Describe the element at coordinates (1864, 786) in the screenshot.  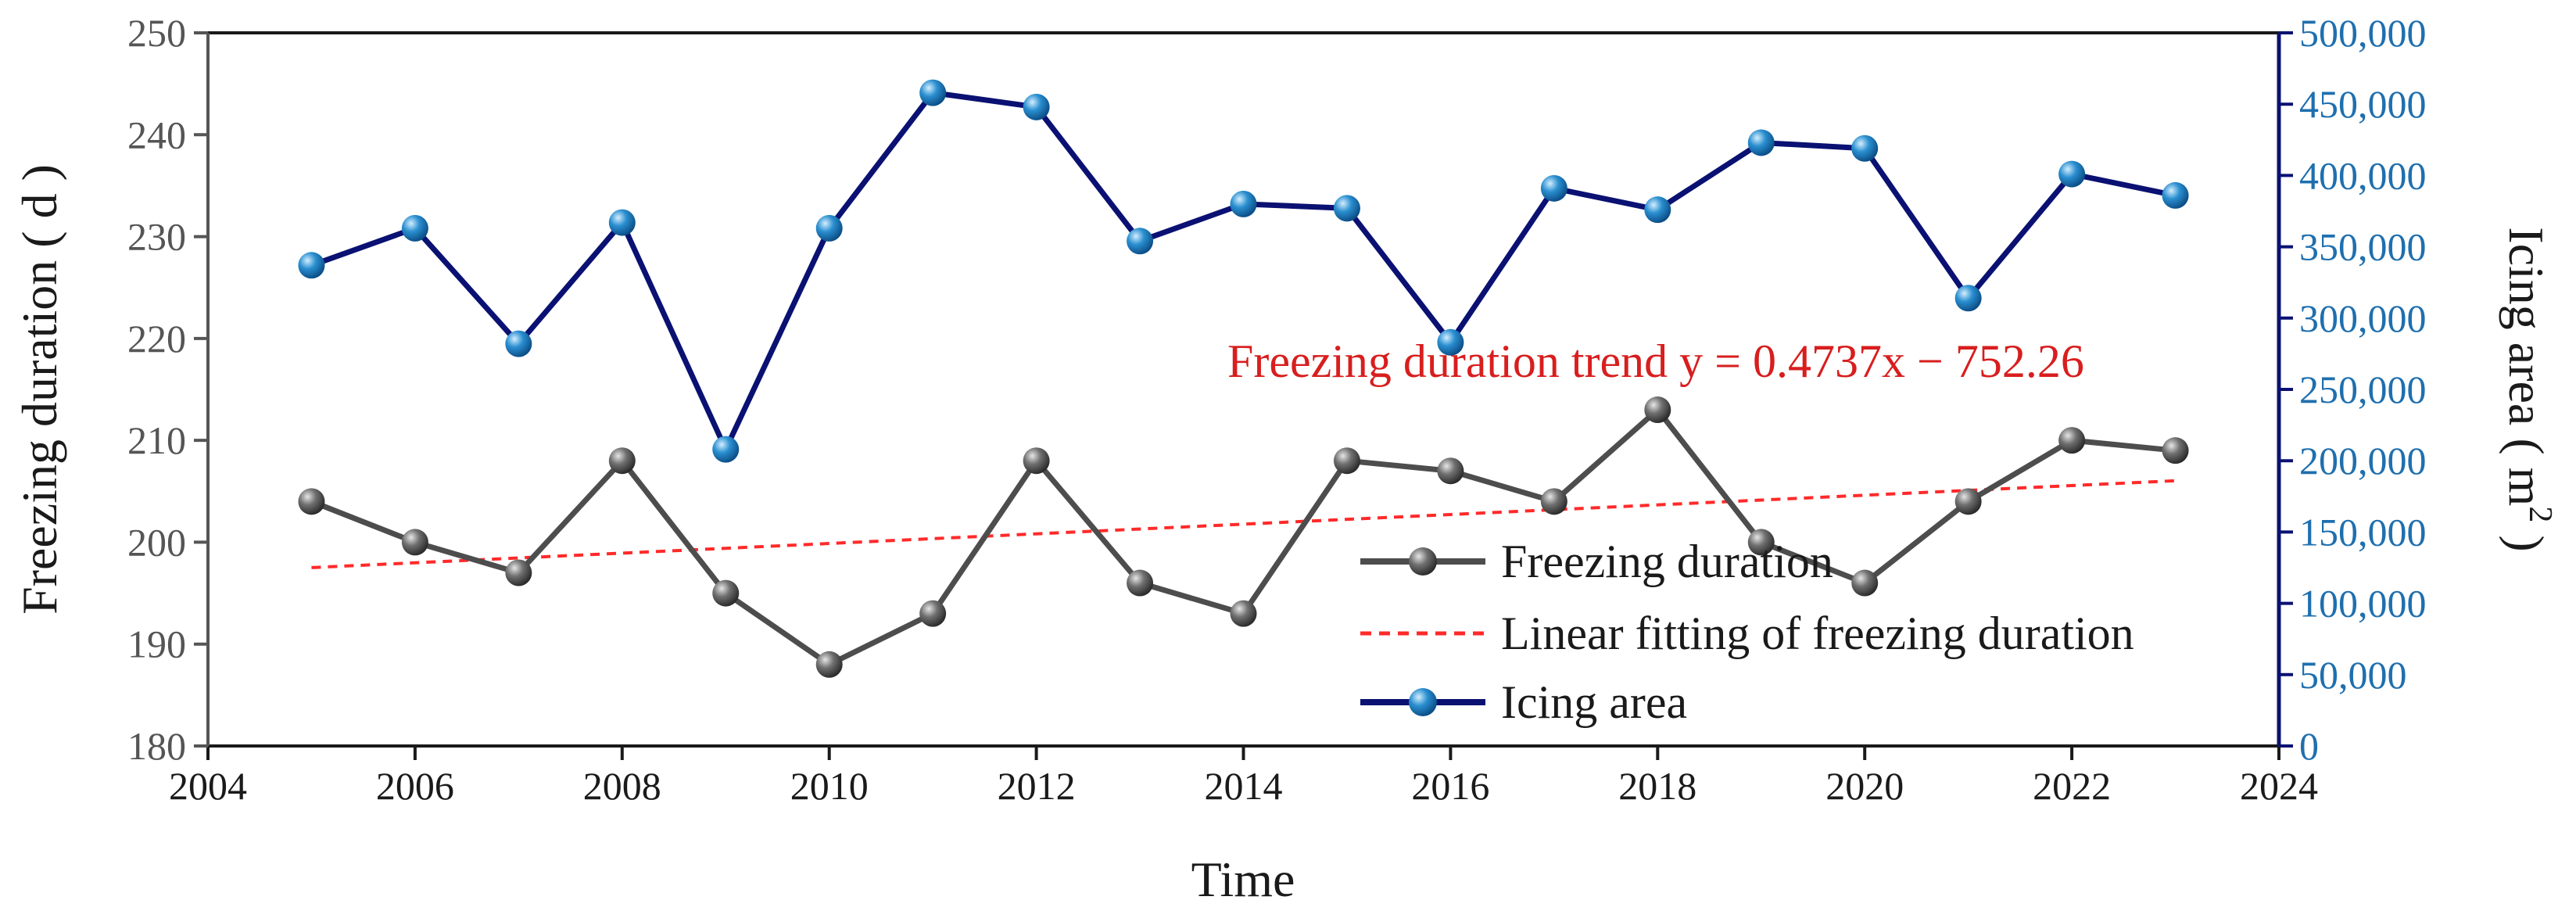
I see `x-tick-label: 2020` at that location.